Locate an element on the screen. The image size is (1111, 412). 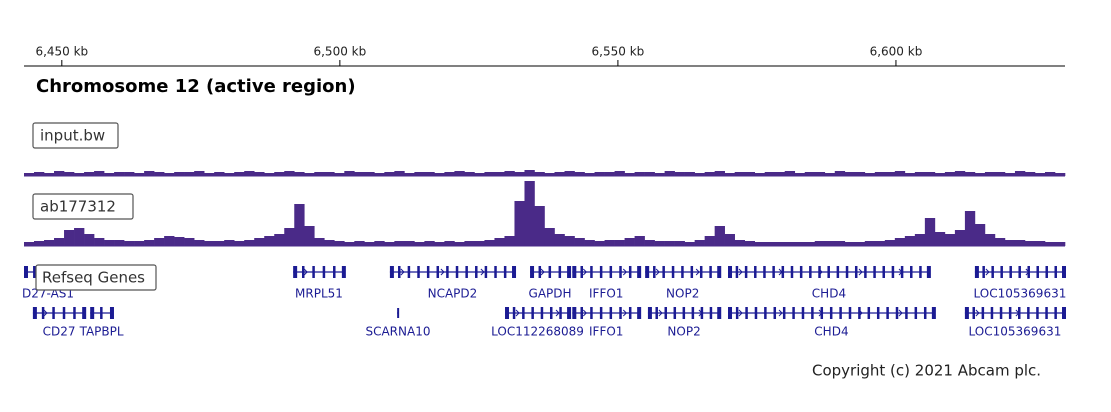
track-label-box is located at coordinates (96, 277).